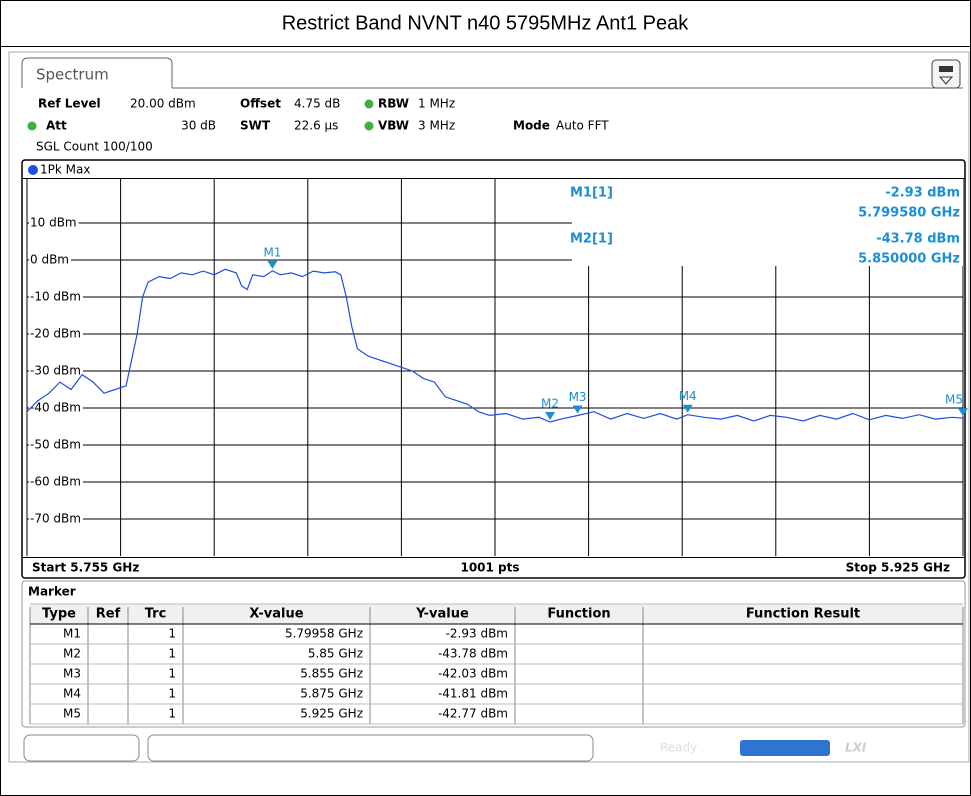  I want to click on column-header: Function Result, so click(803, 614).